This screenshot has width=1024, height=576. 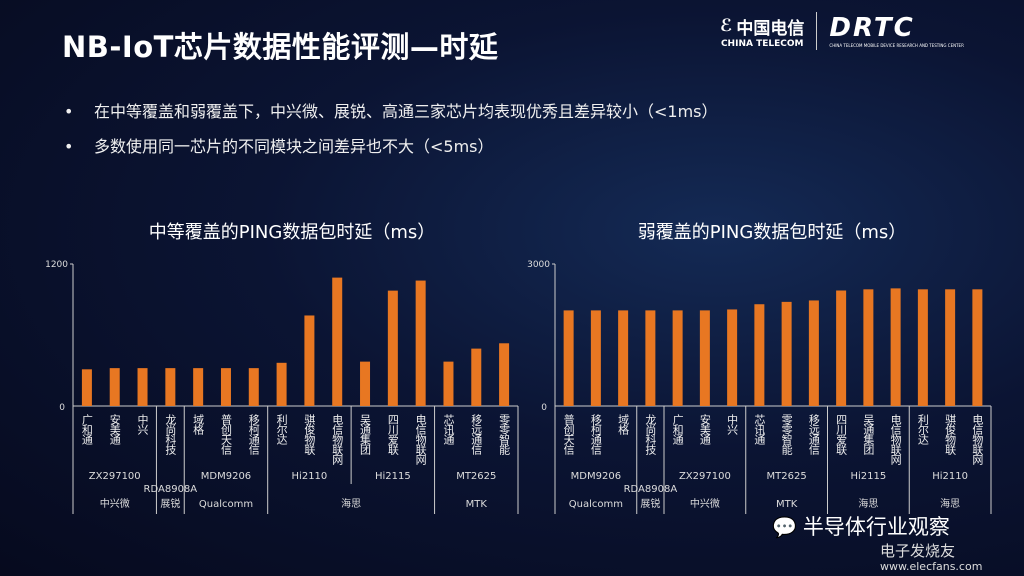 What do you see at coordinates (817, 31) in the screenshot?
I see `logo-divider` at bounding box center [817, 31].